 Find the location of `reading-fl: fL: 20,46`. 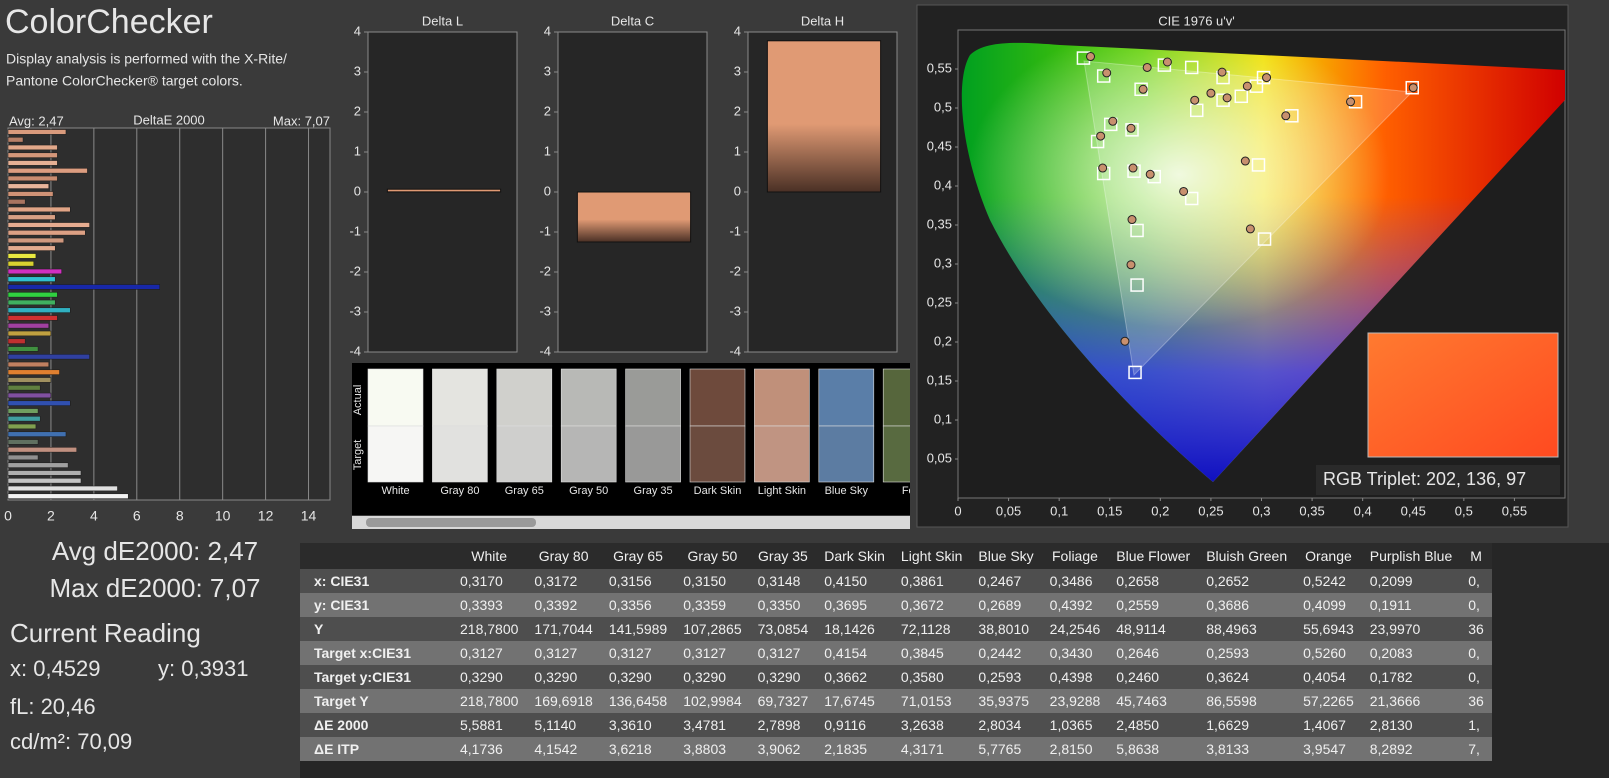

reading-fl: fL: 20,46 is located at coordinates (53, 706).